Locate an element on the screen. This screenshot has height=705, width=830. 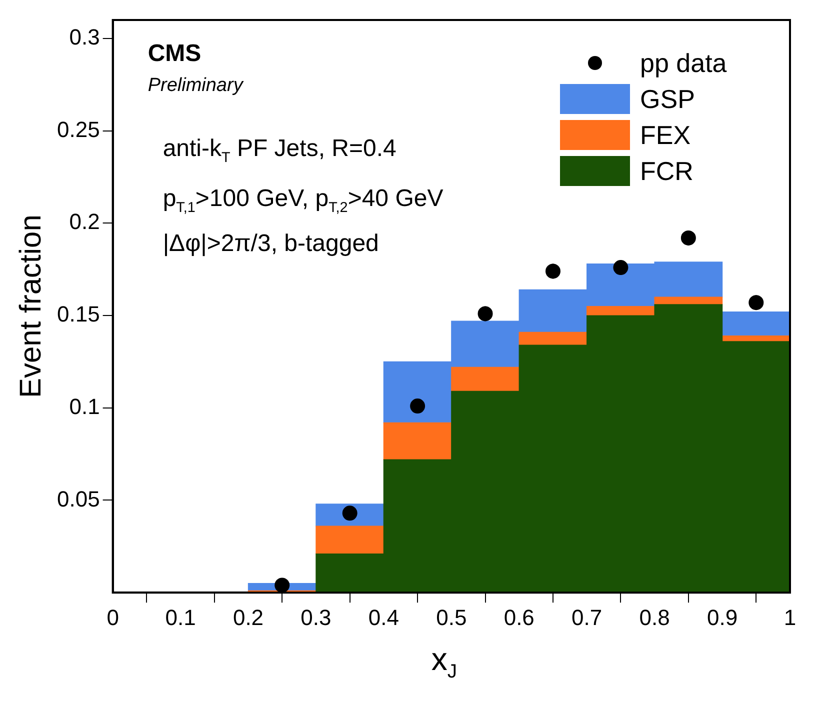
y-tick-label: 0.2 is located at coordinates (84, 221).